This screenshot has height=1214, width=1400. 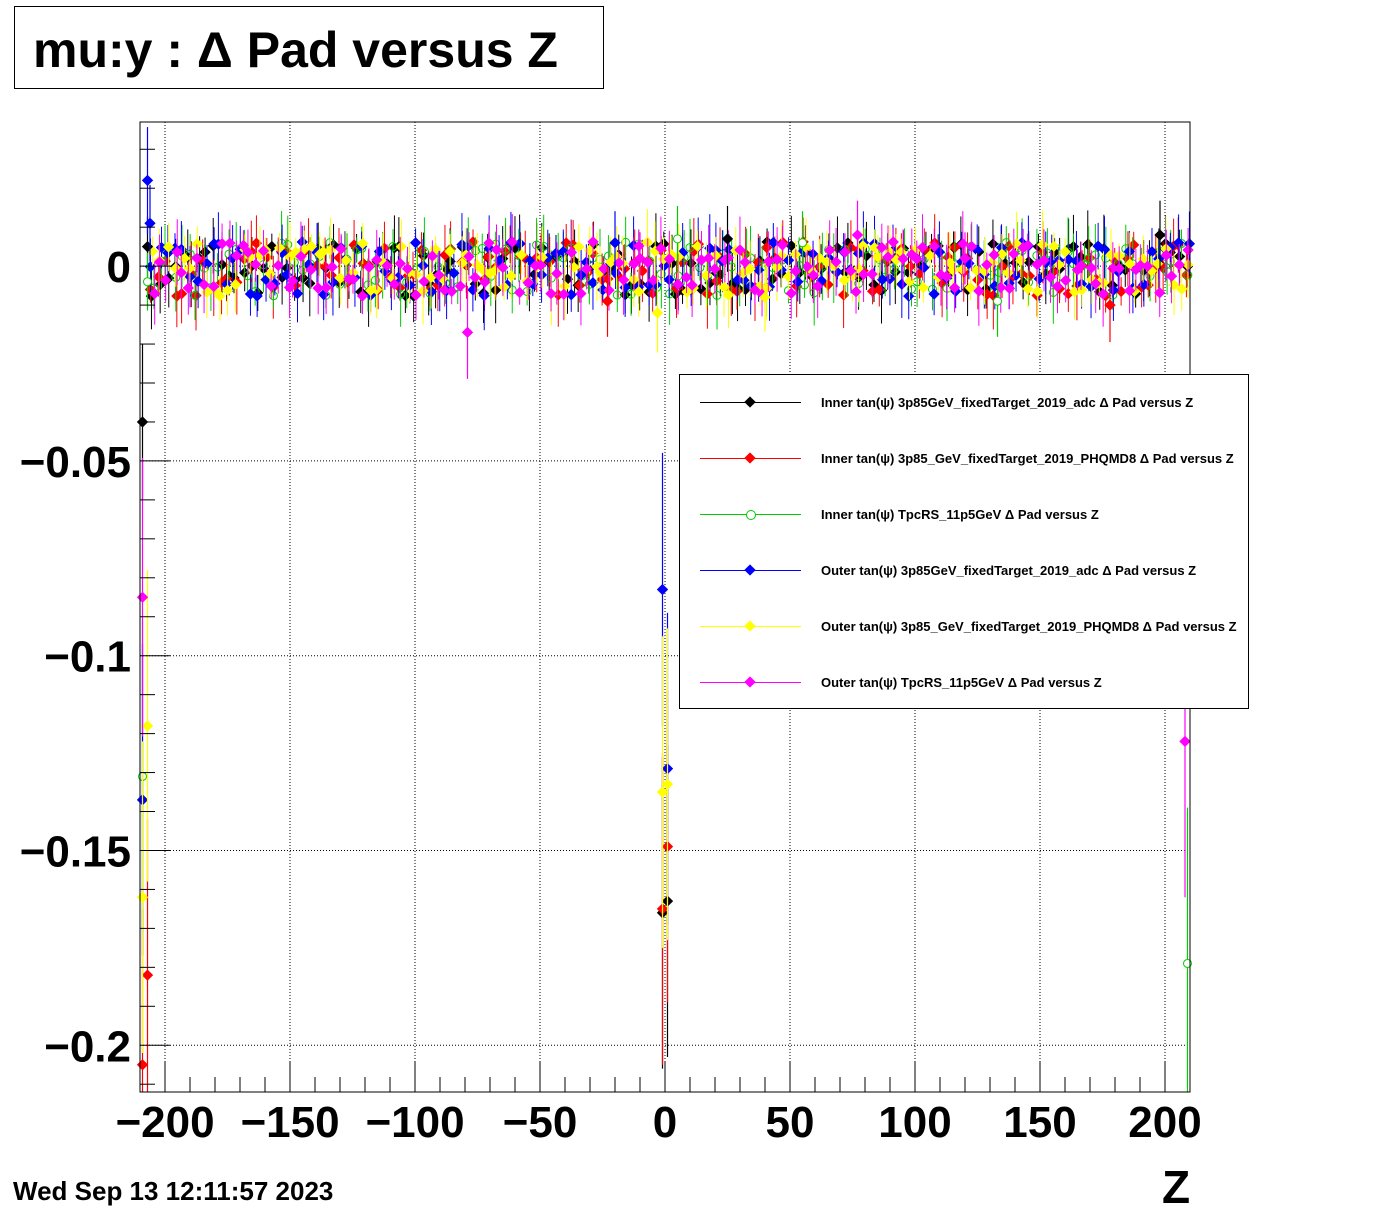 What do you see at coordinates (1176, 1187) in the screenshot?
I see `x-axis-label: Z` at bounding box center [1176, 1187].